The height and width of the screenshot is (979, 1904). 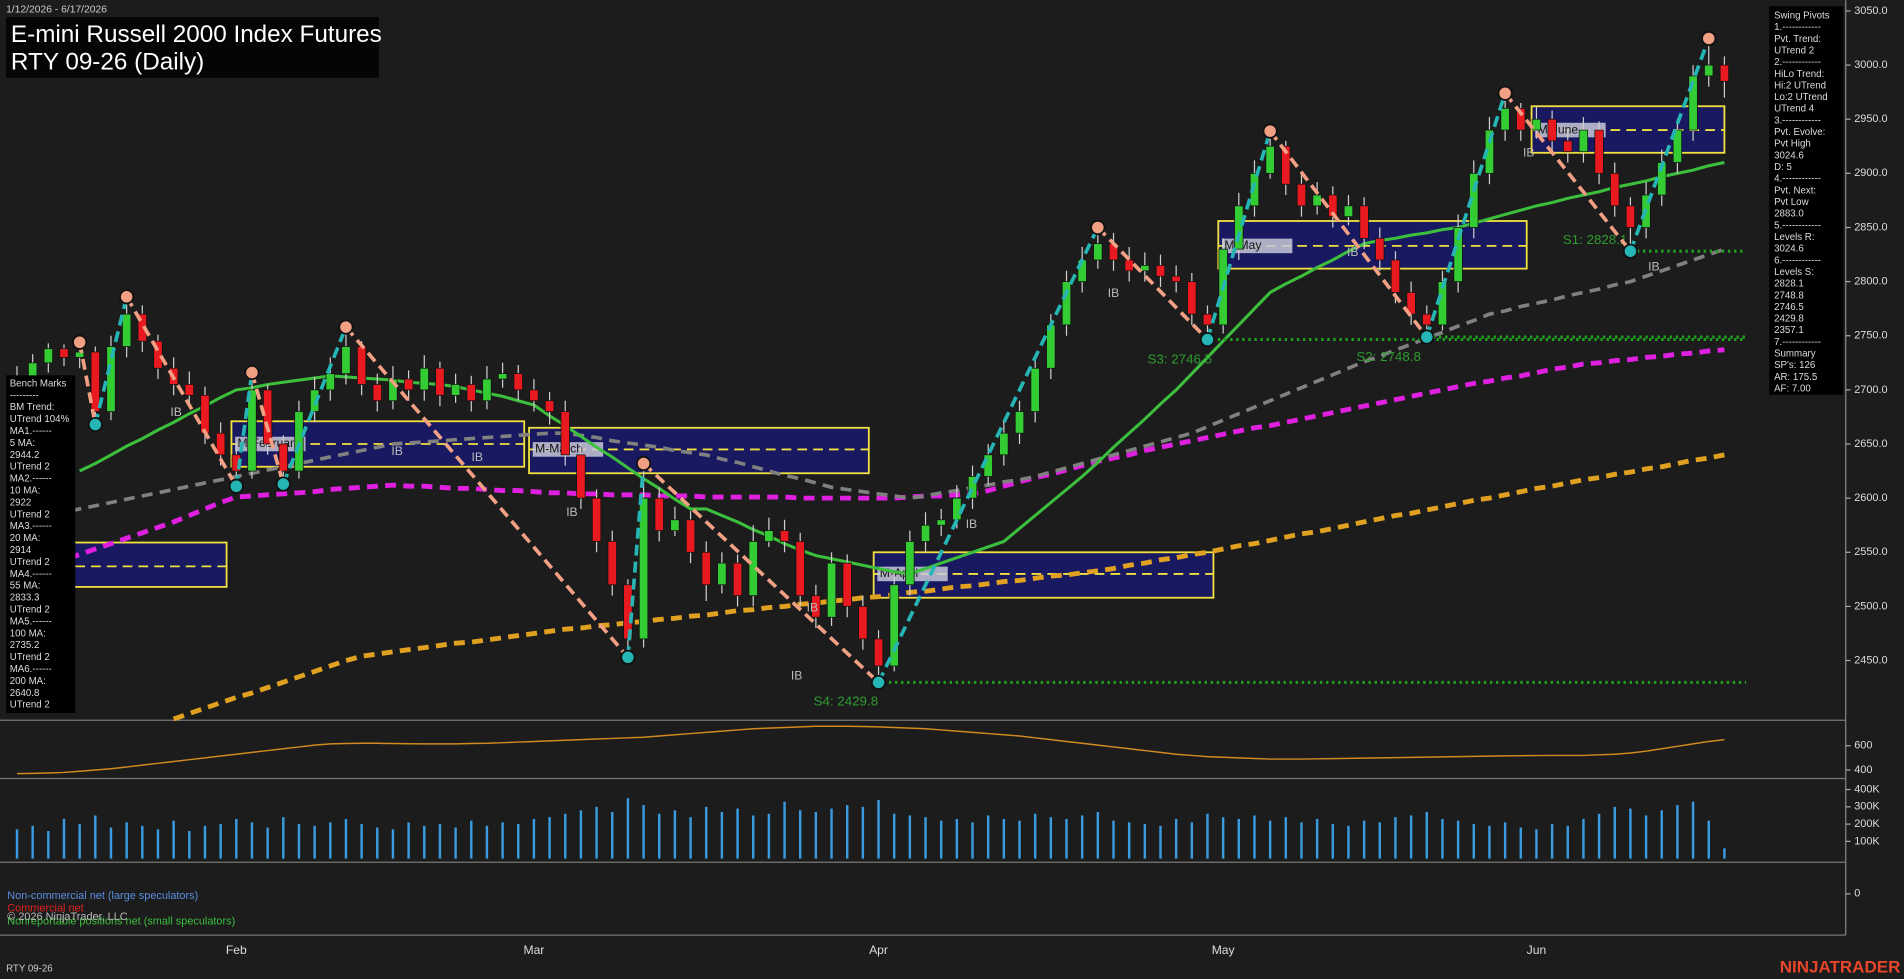 What do you see at coordinates (1870, 65) in the screenshot?
I see `y-tick-label: 3000.0` at bounding box center [1870, 65].